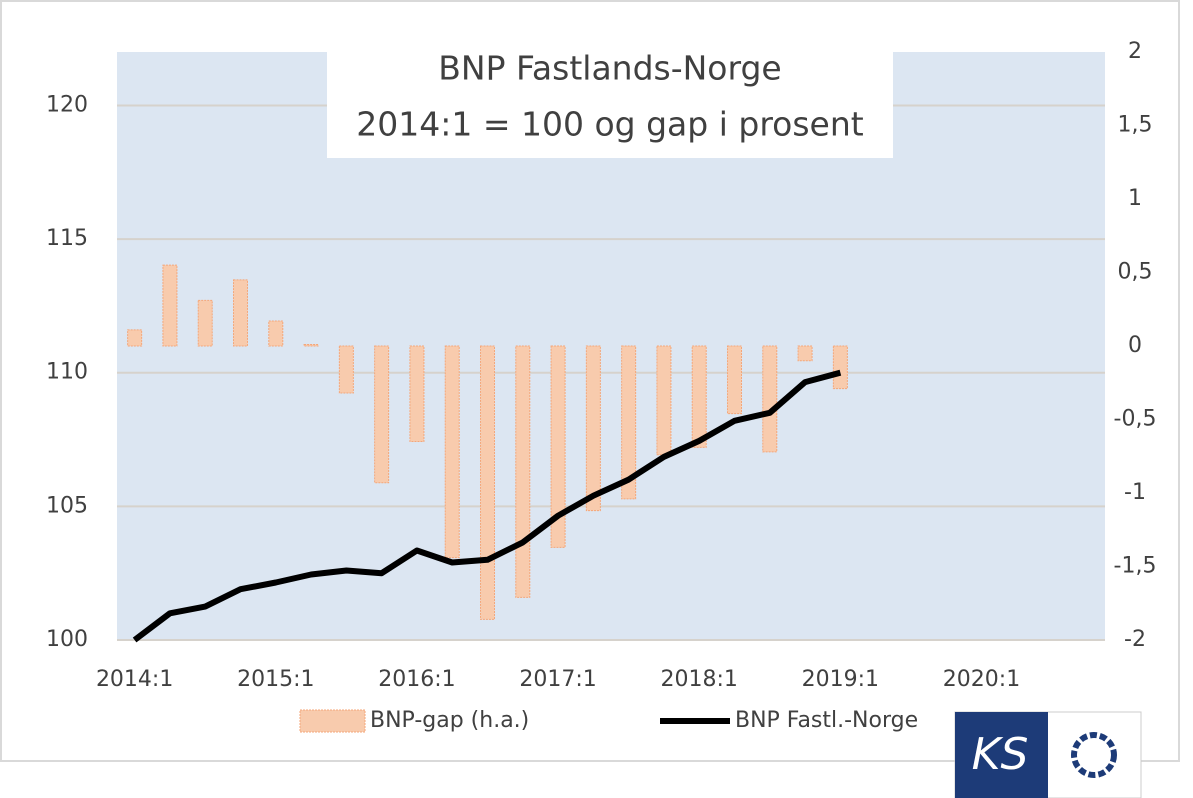  Describe the element at coordinates (449, 720) in the screenshot. I see `legend-label: BNP-gap (h.a.)` at that location.